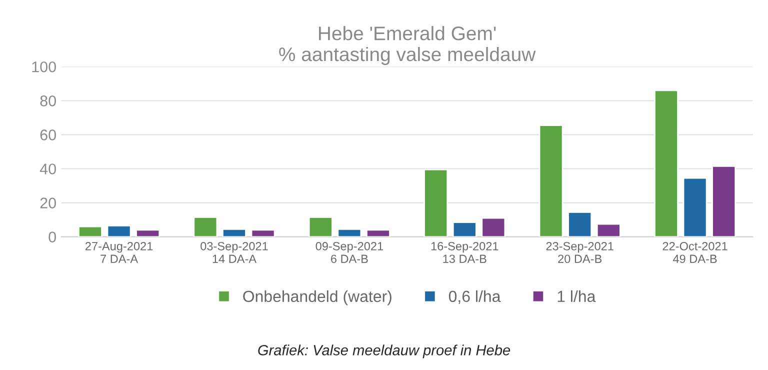  What do you see at coordinates (48, 169) in the screenshot?
I see `y-tick-label: 40` at bounding box center [48, 169].